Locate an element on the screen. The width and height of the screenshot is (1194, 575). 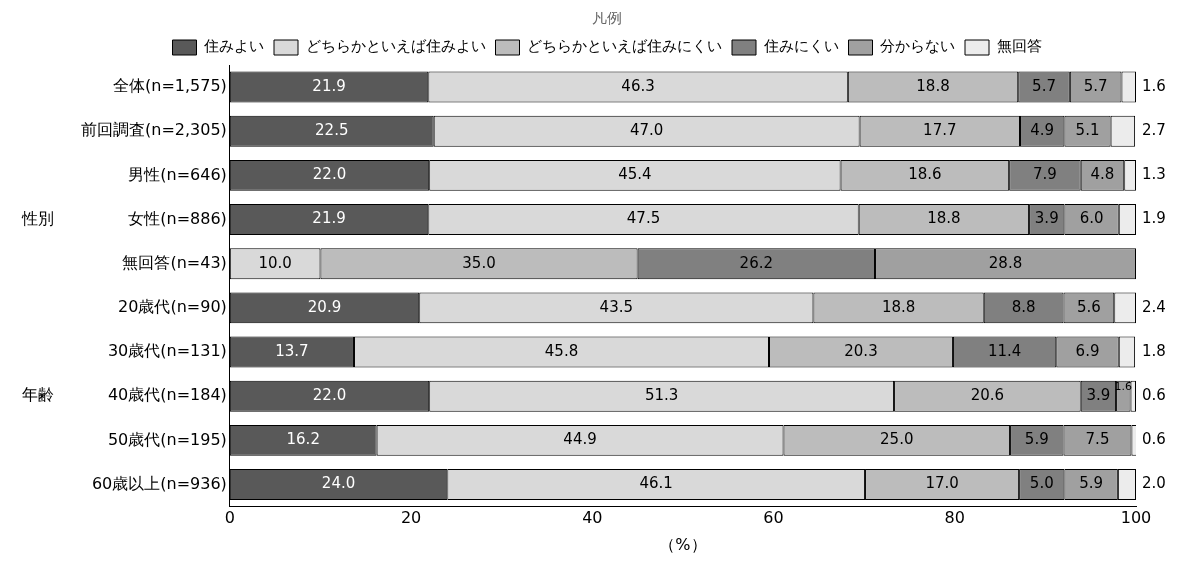
data-label: 7.5 is located at coordinates (1097, 439).